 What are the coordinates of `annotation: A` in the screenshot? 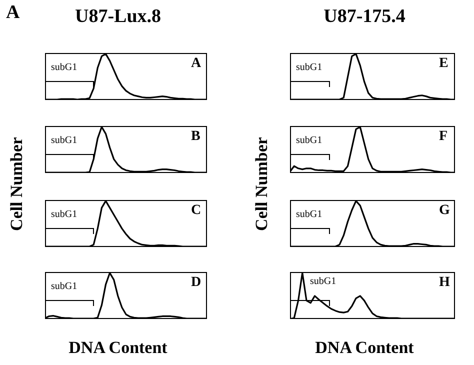 It's located at (196, 64).